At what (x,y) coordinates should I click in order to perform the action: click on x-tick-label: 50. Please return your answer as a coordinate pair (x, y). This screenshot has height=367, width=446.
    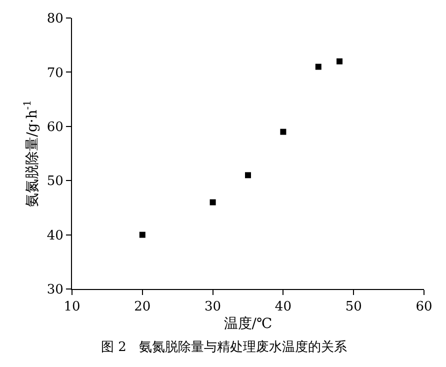
    Looking at the image, I should click on (353, 307).